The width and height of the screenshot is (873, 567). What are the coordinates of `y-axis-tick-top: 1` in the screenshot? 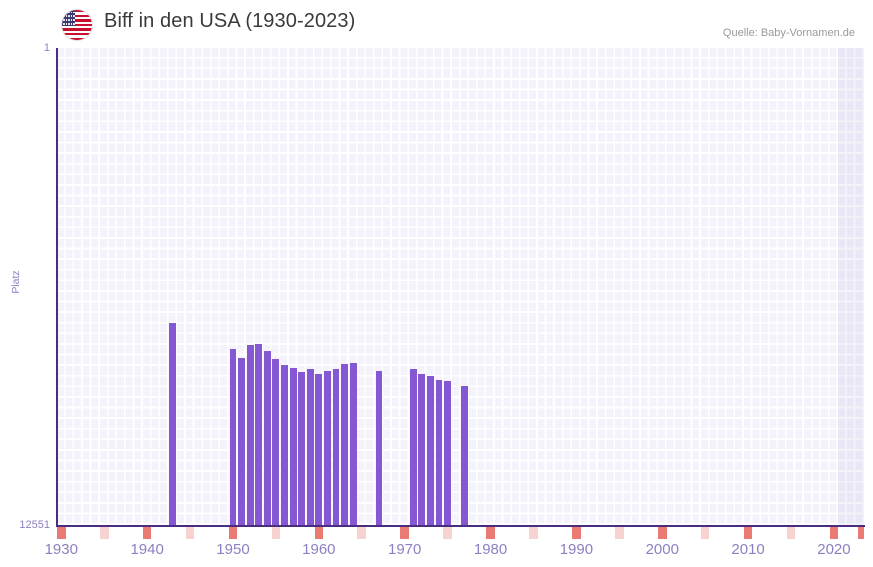 It's located at (46, 48).